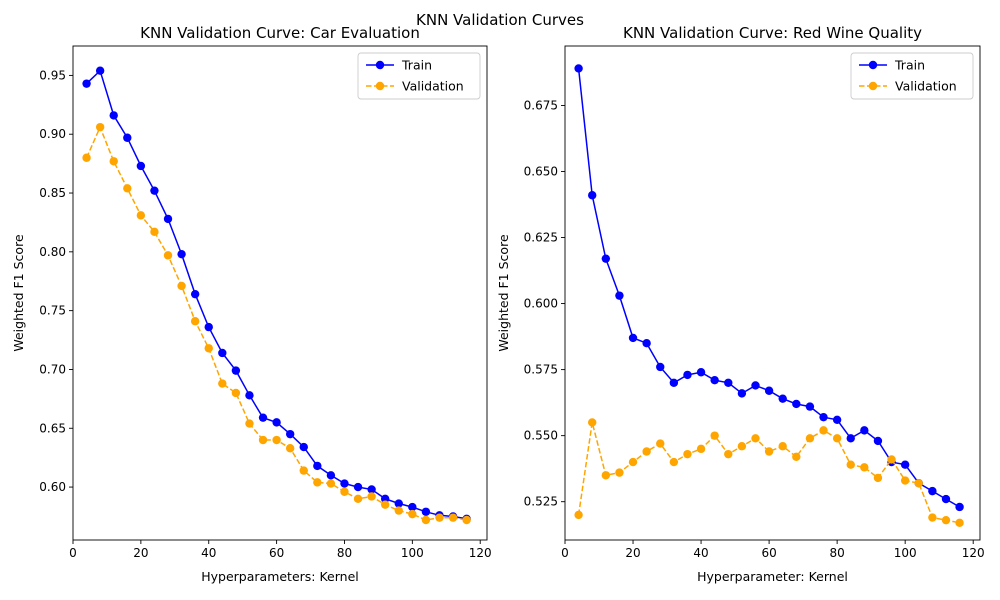  I want to click on y-tick-label: 0.625, so click(541, 238).